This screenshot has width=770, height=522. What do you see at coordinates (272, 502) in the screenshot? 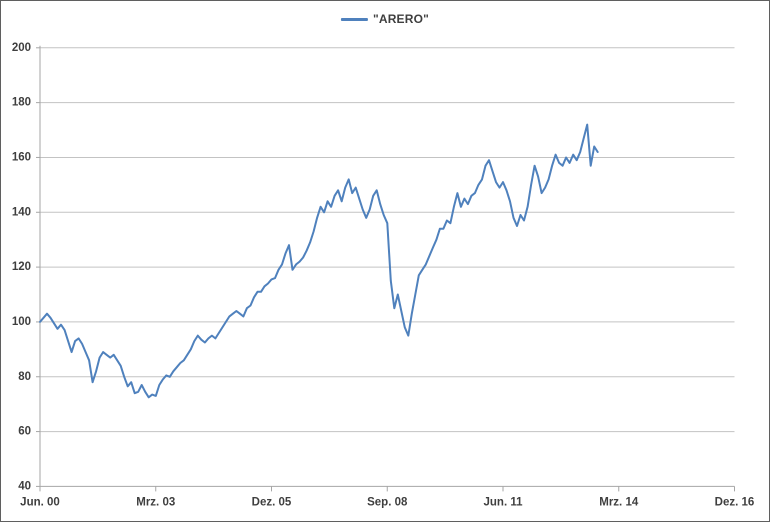
I see `x-axis-tick-label: Dez. 05` at bounding box center [272, 502].